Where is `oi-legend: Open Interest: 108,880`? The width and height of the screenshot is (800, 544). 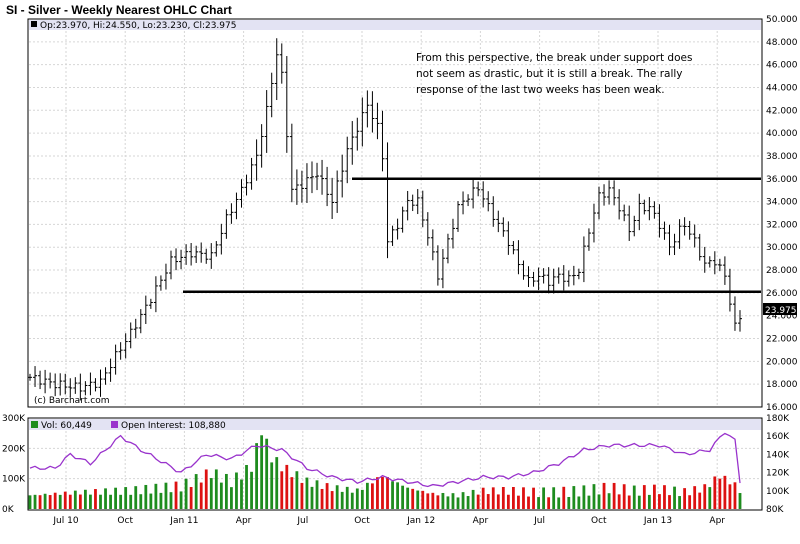 oi-legend: Open Interest: 108,880 is located at coordinates (173, 426).